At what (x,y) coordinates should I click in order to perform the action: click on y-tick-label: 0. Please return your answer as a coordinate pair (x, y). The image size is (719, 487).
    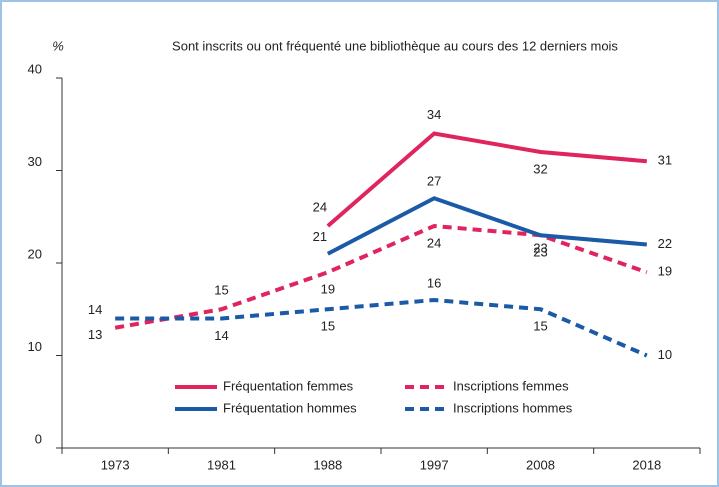
    Looking at the image, I should click on (38, 438).